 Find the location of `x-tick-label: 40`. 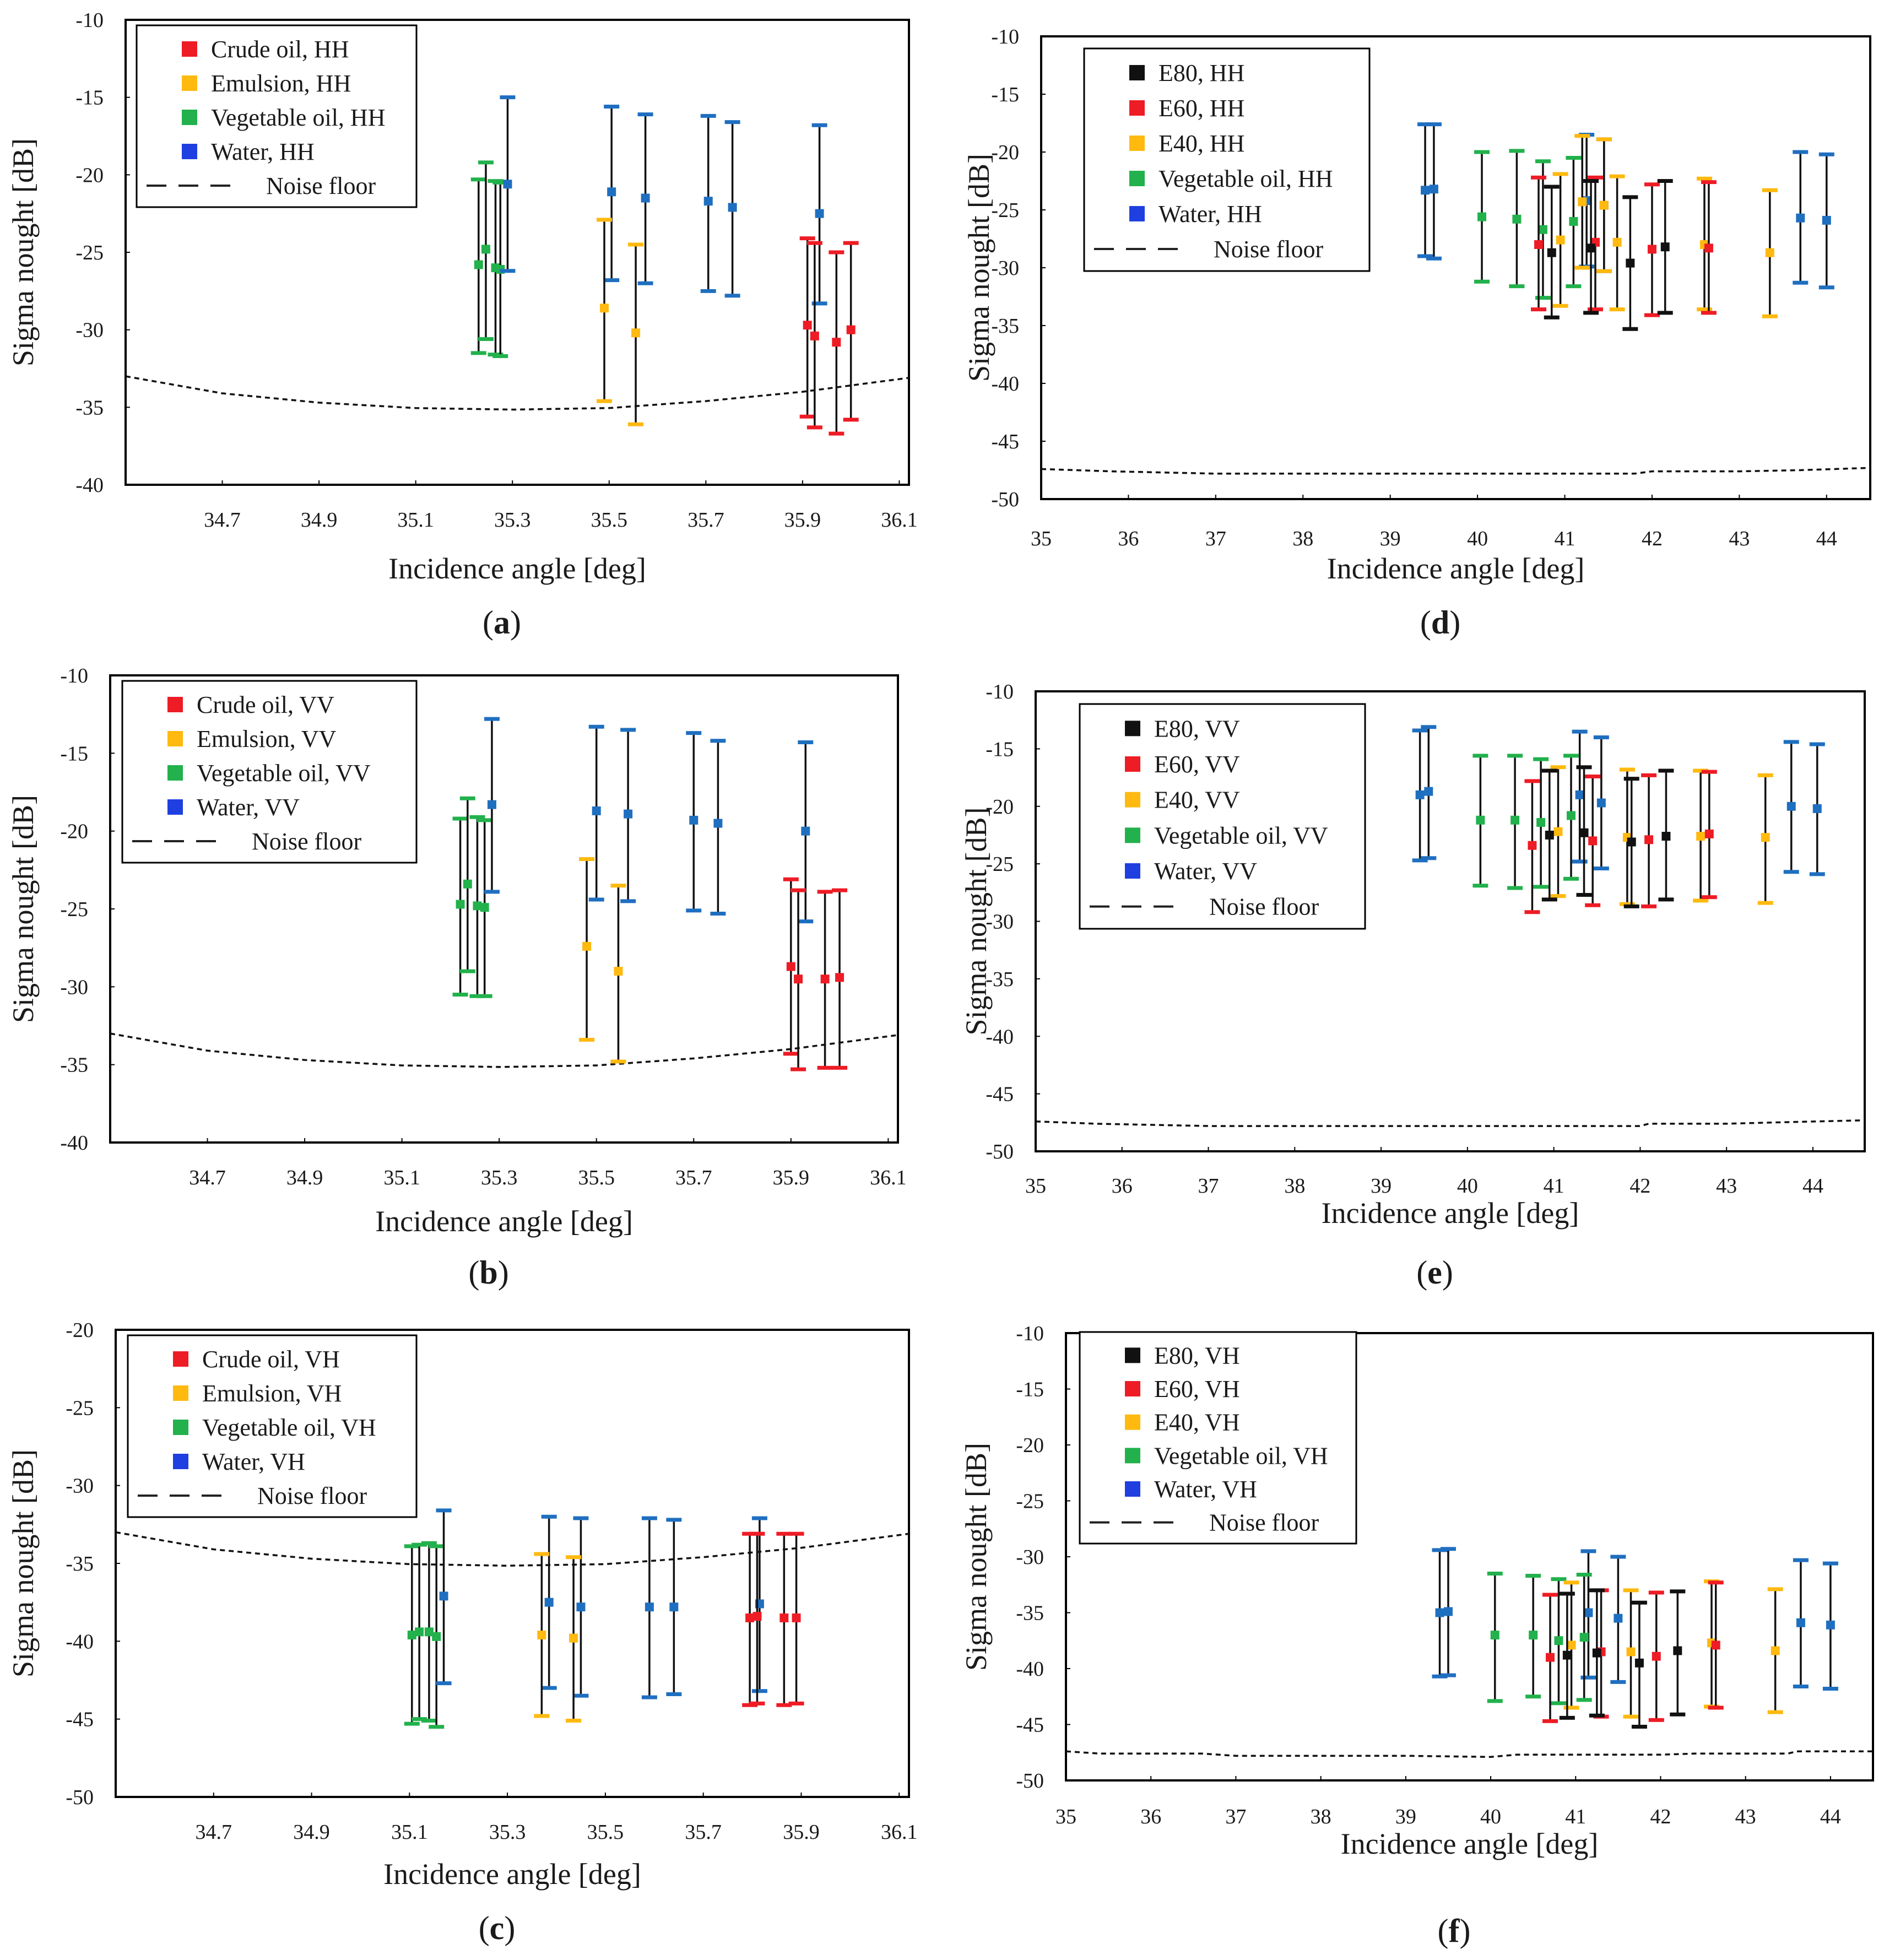

x-tick-label: 40 is located at coordinates (1478, 538).